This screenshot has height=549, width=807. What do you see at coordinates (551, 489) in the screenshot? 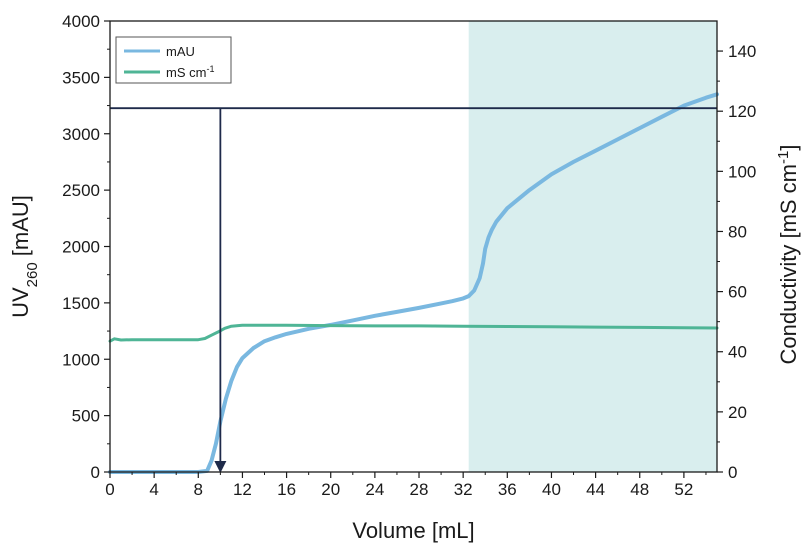
I see `x-tick-label: 40` at bounding box center [551, 489].